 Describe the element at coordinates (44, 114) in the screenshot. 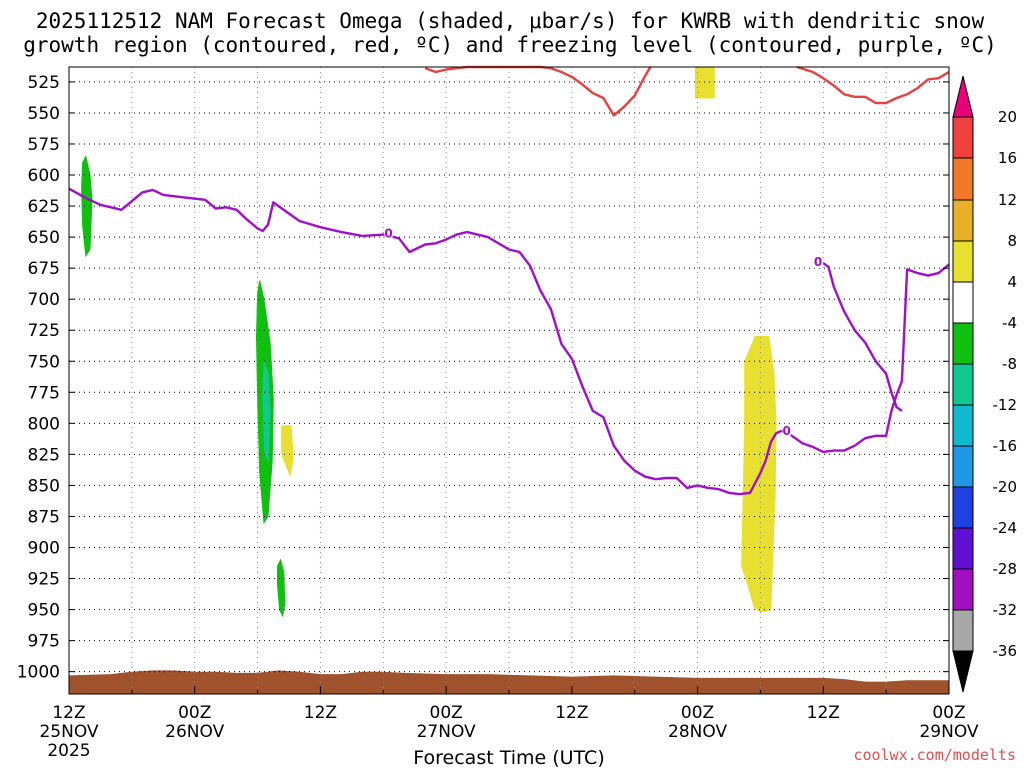

I see `y-tick-label-550: 550` at that location.